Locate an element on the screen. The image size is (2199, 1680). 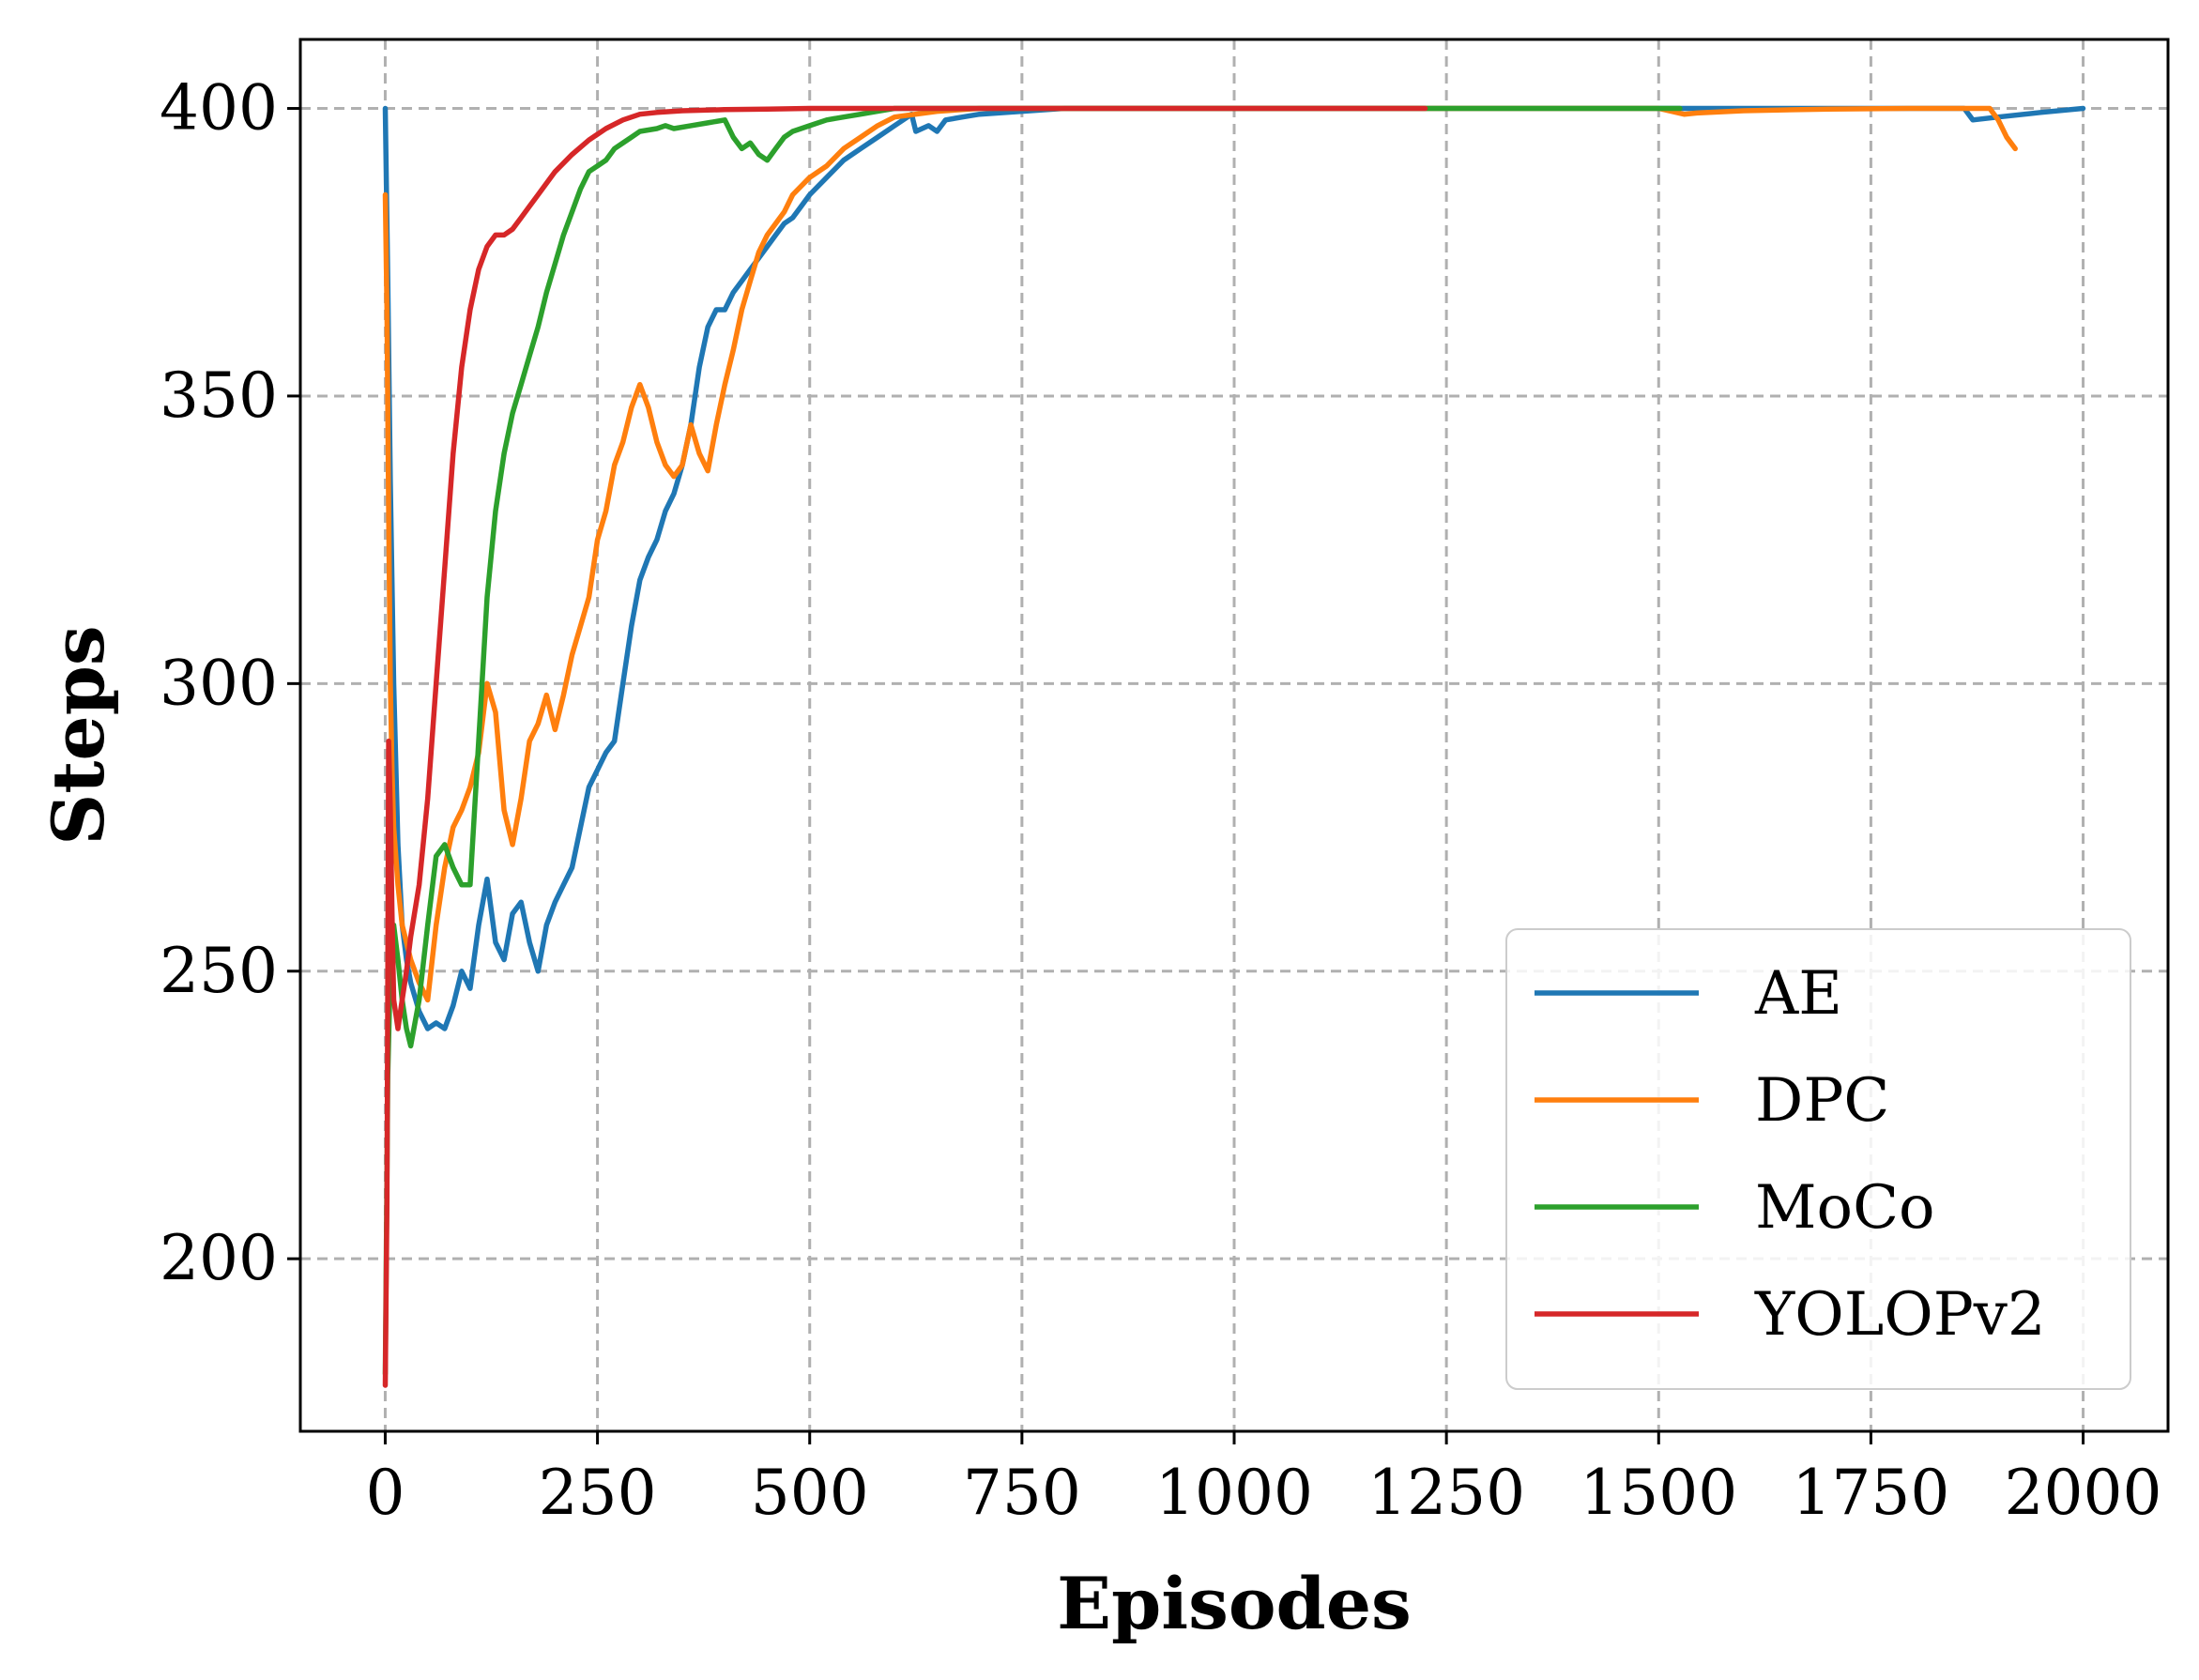
legend-label: AE is located at coordinates (1798, 994).